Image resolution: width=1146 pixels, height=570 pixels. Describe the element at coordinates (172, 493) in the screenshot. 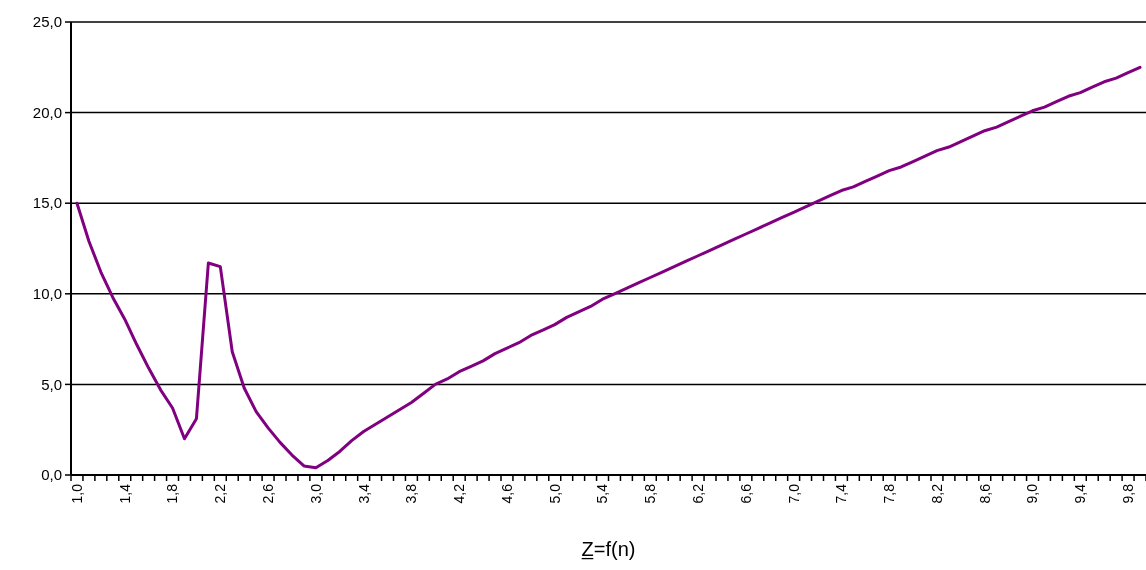

I see `x-tick-label: 1,8` at that location.